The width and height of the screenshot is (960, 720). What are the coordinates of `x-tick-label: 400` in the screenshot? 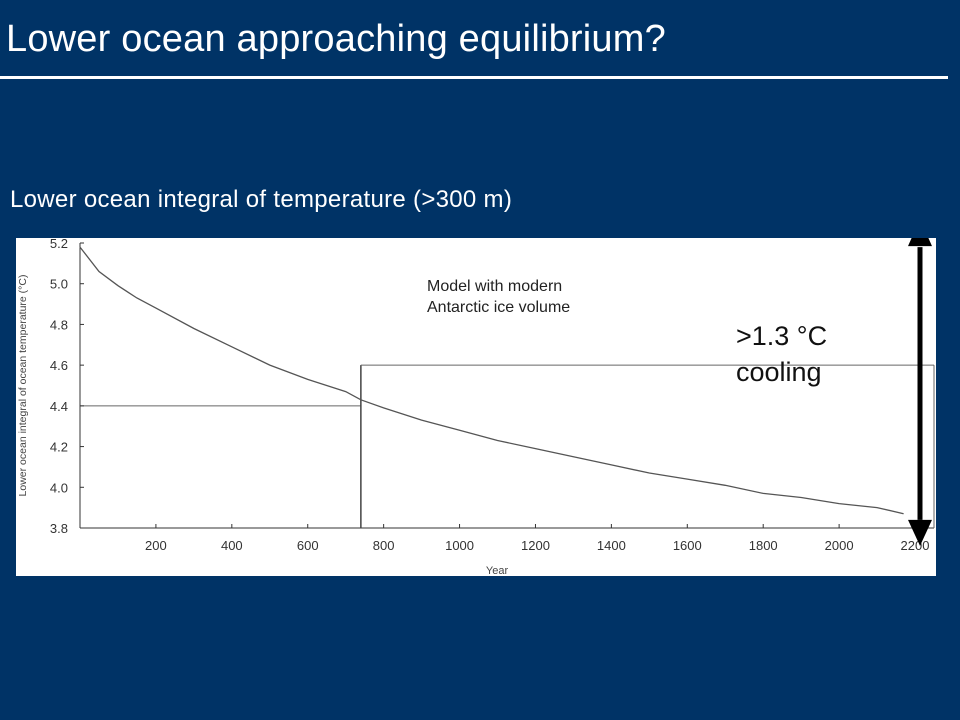 It's located at (232, 545).